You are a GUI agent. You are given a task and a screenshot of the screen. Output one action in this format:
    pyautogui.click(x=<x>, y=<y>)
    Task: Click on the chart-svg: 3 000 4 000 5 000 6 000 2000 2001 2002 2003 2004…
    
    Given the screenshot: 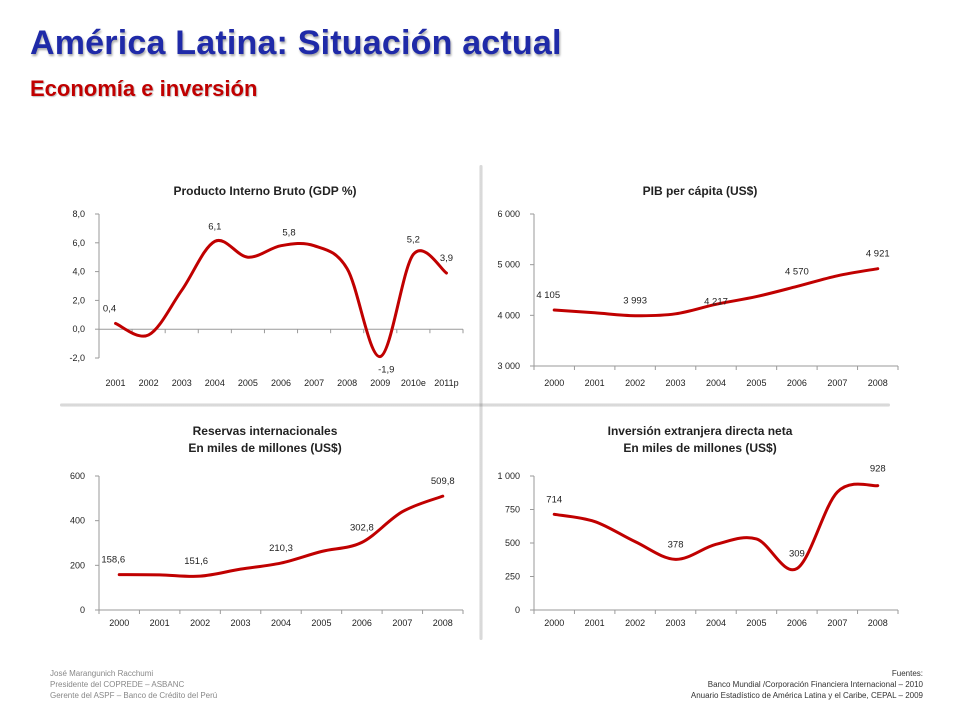 What is the action you would take?
    pyautogui.click(x=698, y=298)
    